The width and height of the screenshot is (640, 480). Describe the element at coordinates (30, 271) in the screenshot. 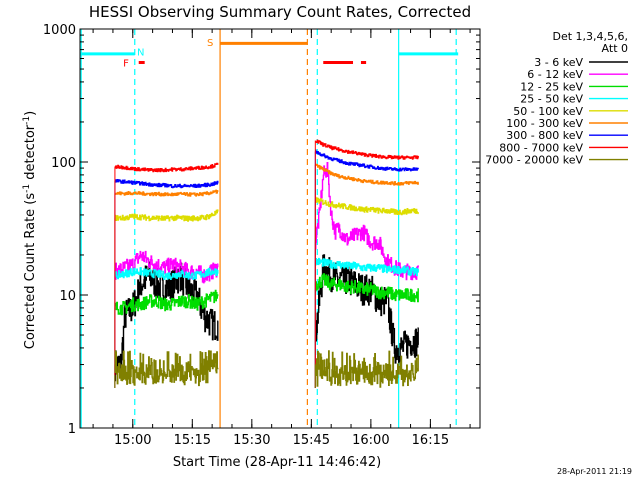

I see `y-axis-label-main: Corrected Count Rate (s` at that location.